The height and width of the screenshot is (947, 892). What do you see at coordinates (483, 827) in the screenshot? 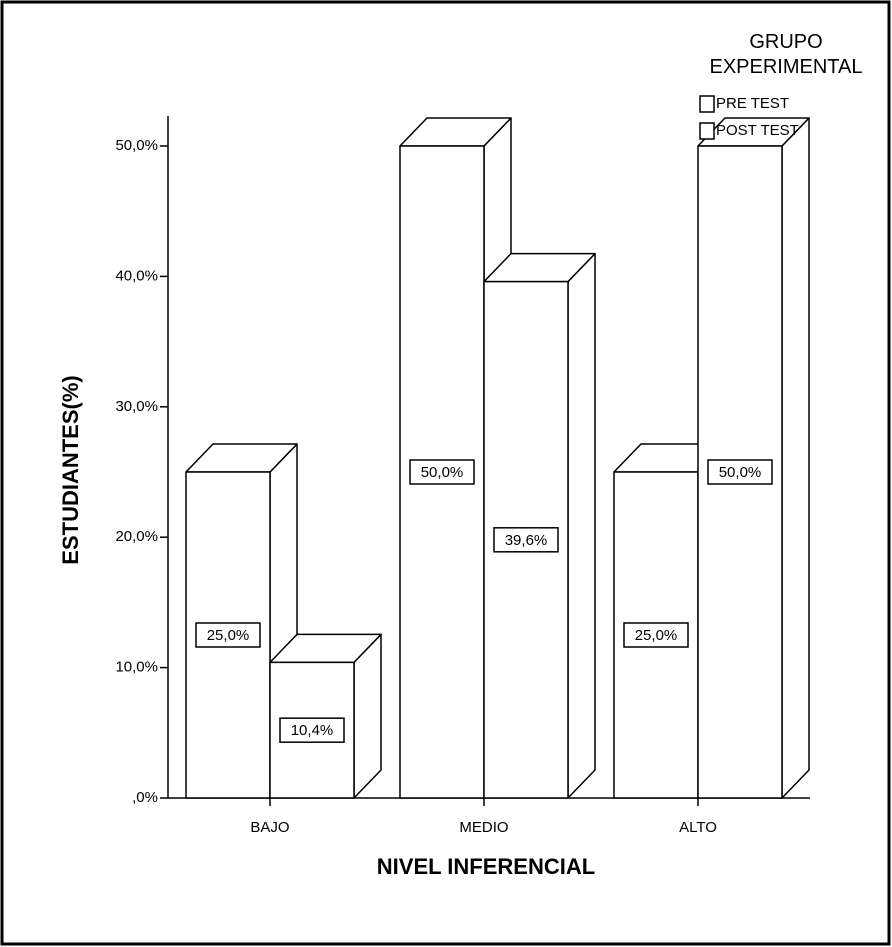
I see `x-tick-label: MEDIO` at bounding box center [483, 827].